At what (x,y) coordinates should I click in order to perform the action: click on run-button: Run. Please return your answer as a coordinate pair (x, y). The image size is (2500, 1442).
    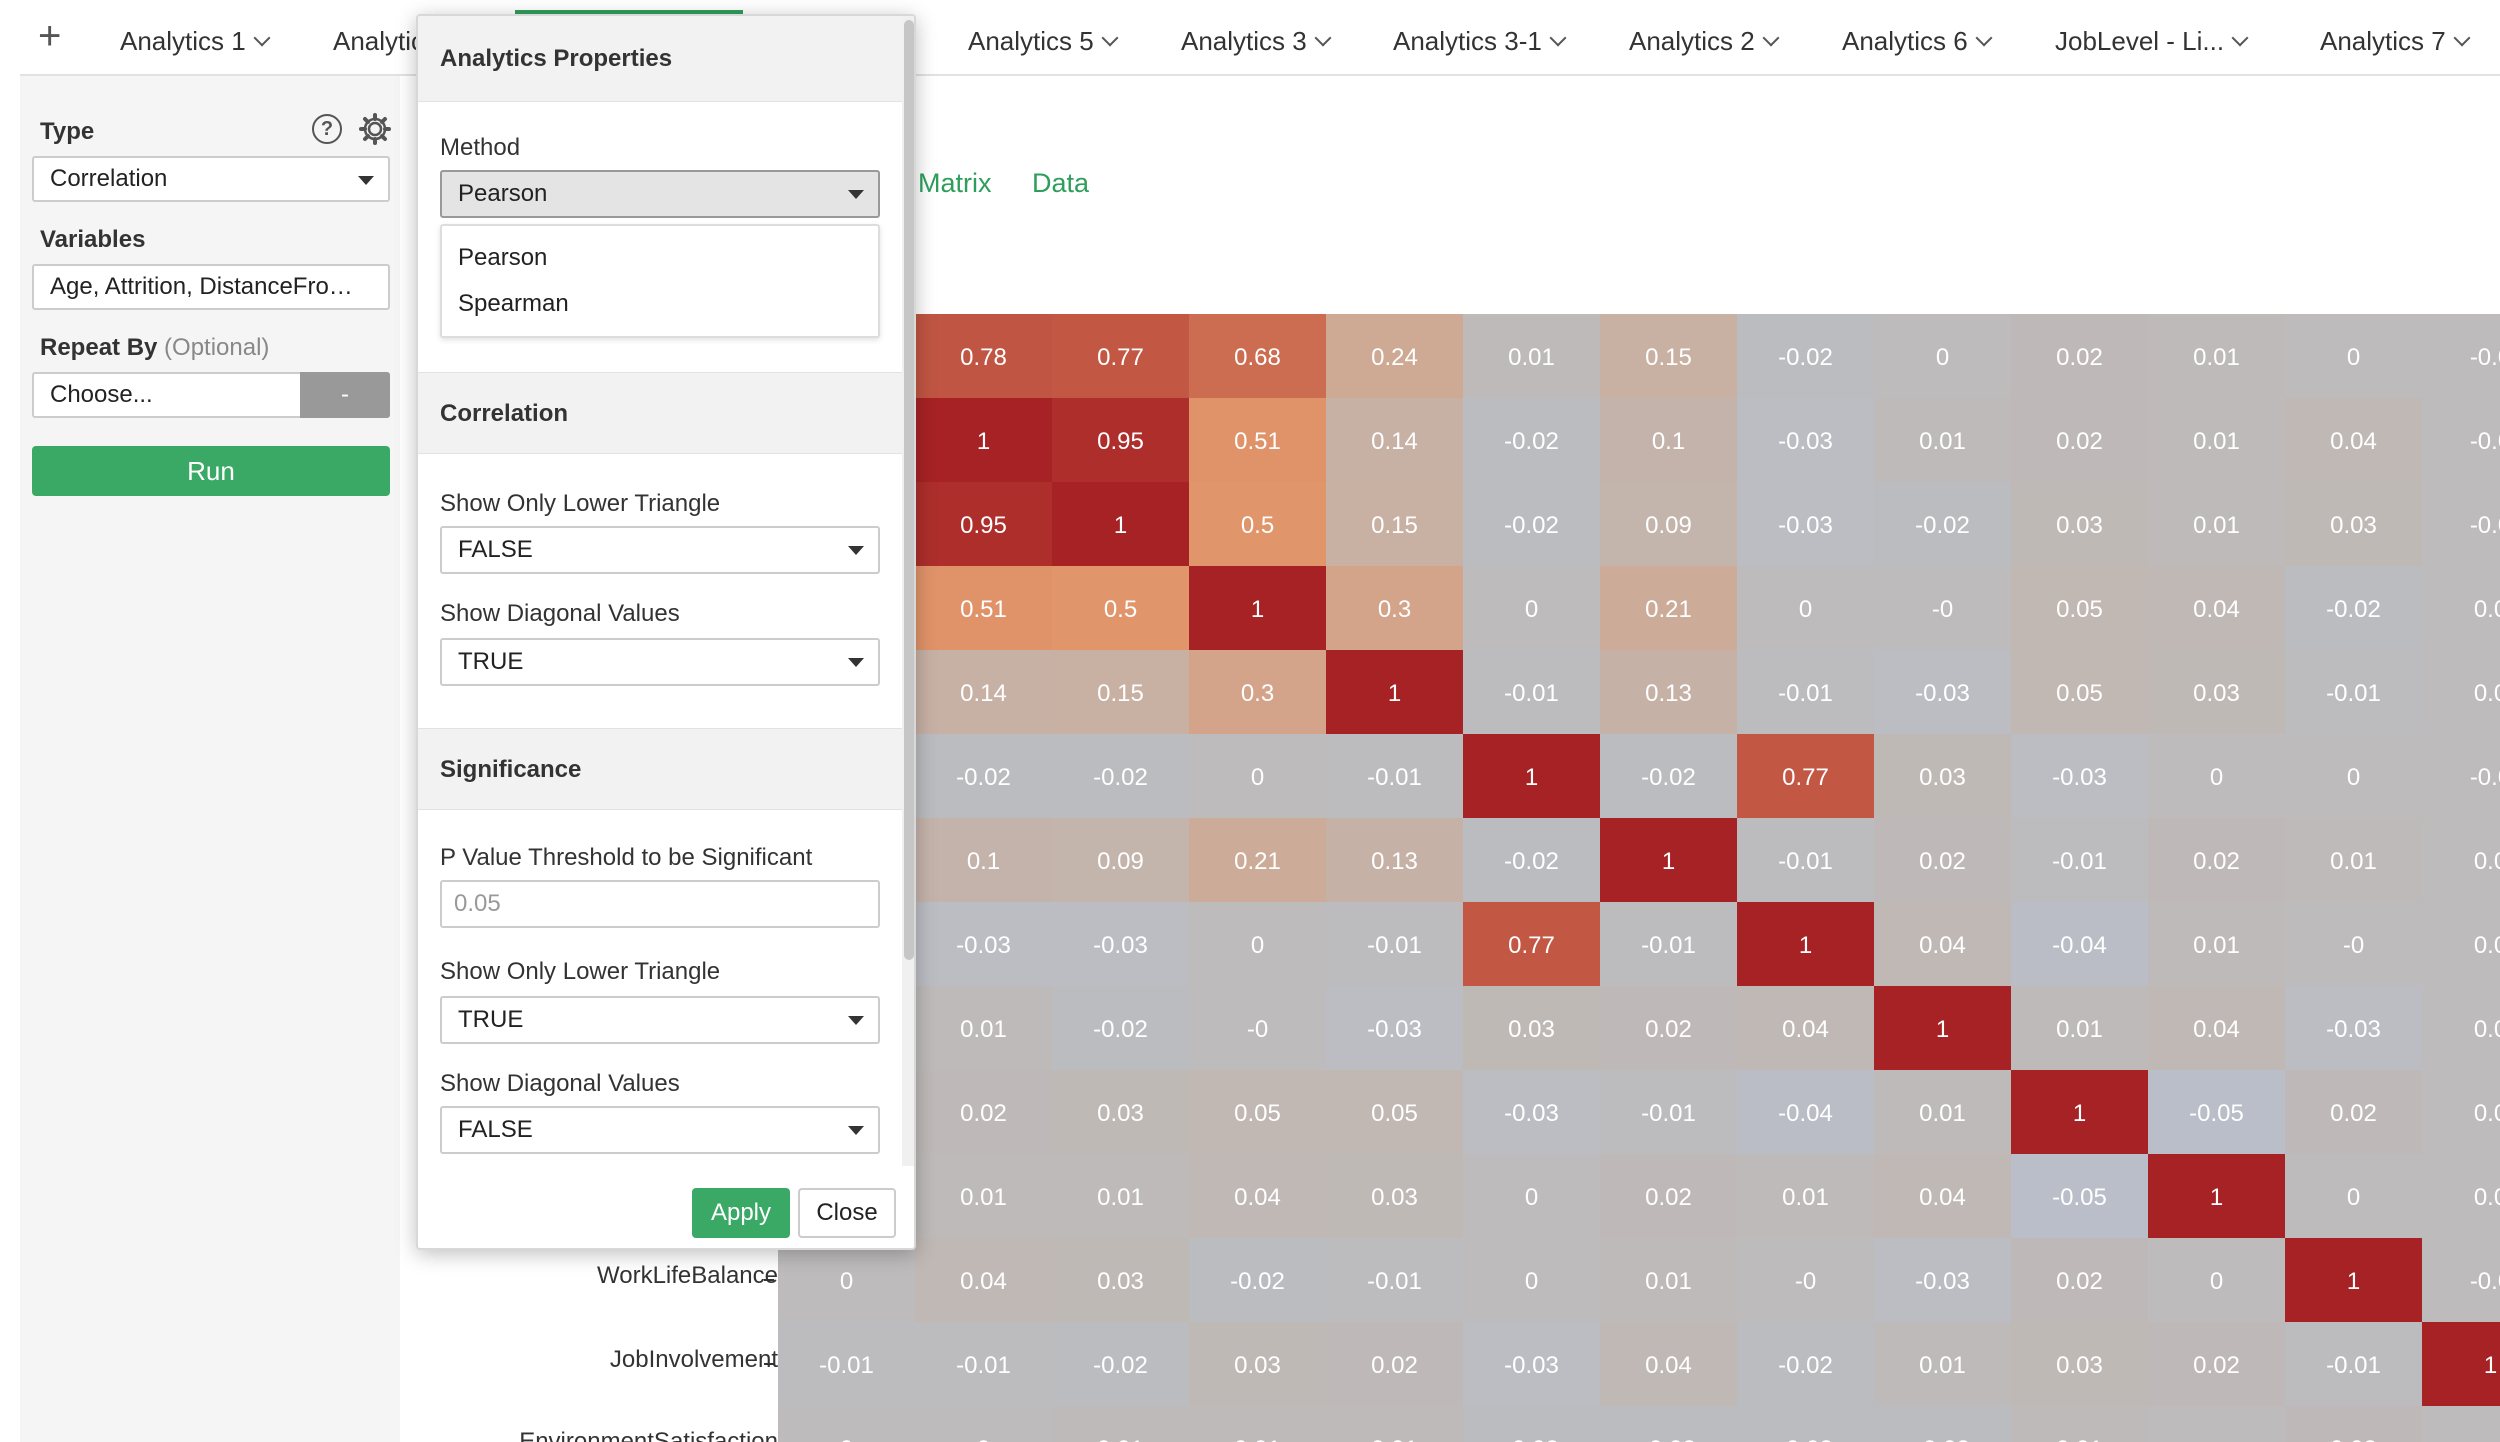
    Looking at the image, I should click on (211, 471).